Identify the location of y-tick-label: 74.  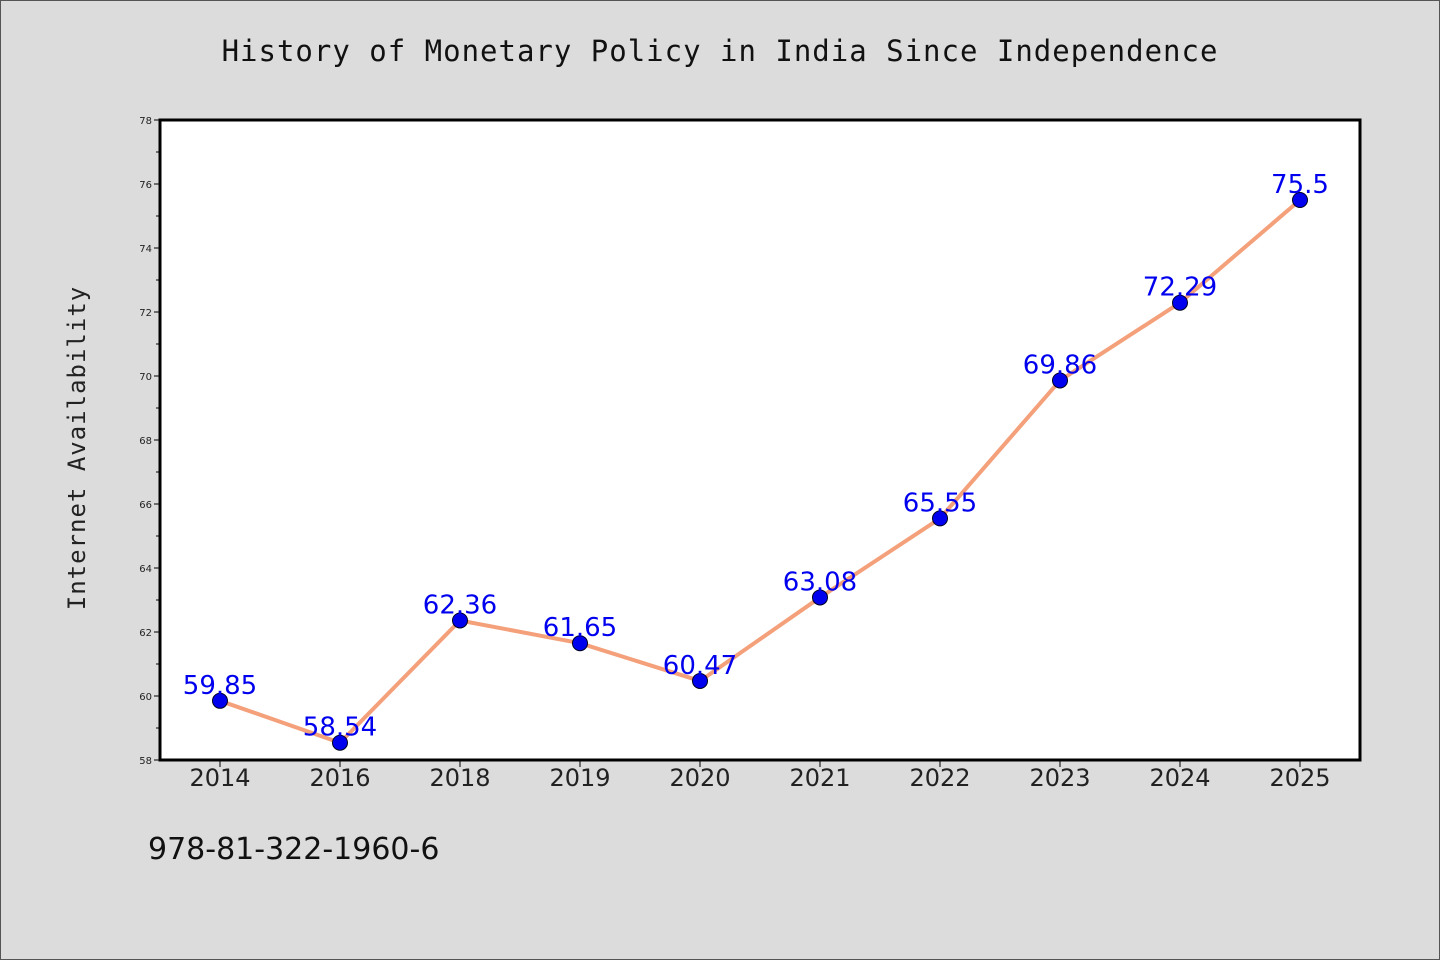
(145, 249).